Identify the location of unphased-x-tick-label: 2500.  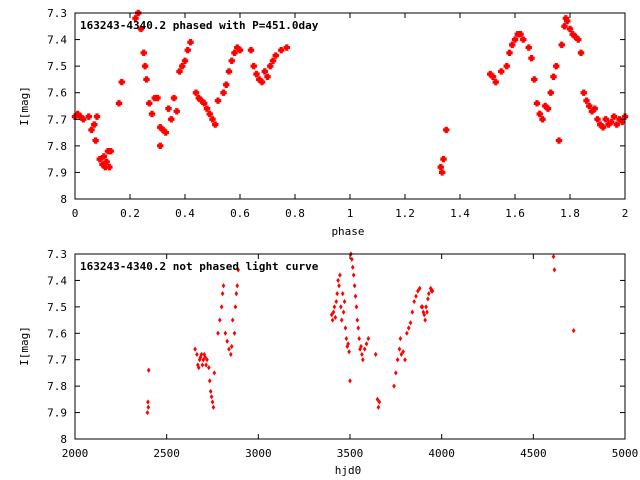
(166, 453).